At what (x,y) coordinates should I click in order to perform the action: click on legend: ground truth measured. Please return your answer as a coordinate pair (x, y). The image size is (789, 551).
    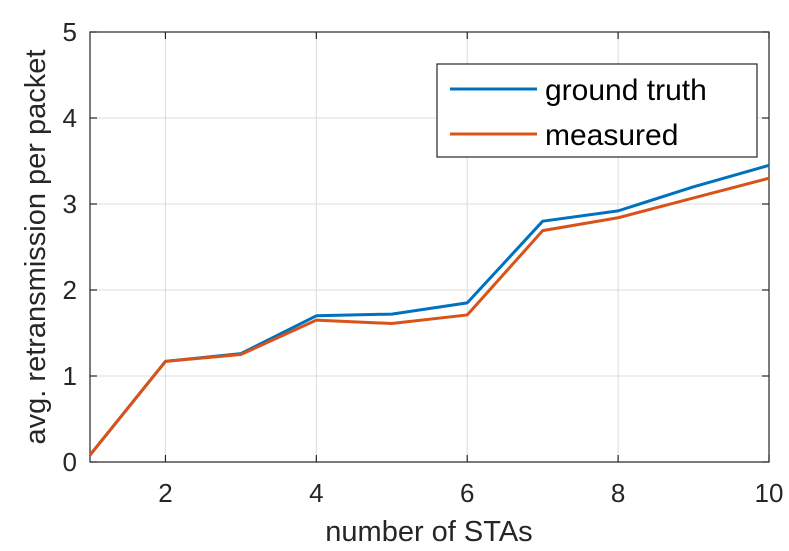
    Looking at the image, I should click on (597, 110).